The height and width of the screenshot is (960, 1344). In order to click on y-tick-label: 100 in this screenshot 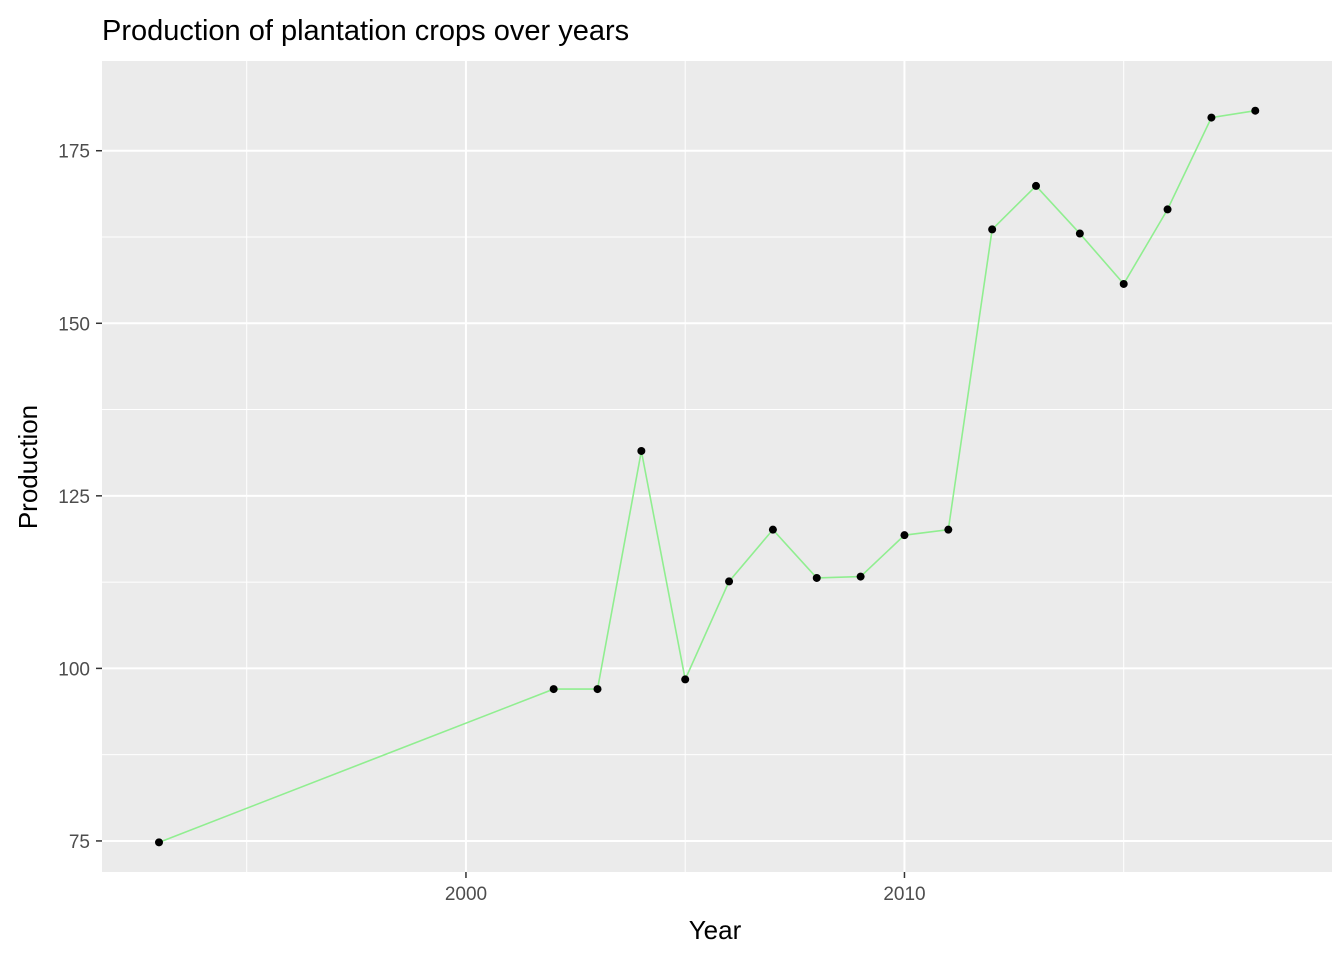, I will do `click(74, 669)`.